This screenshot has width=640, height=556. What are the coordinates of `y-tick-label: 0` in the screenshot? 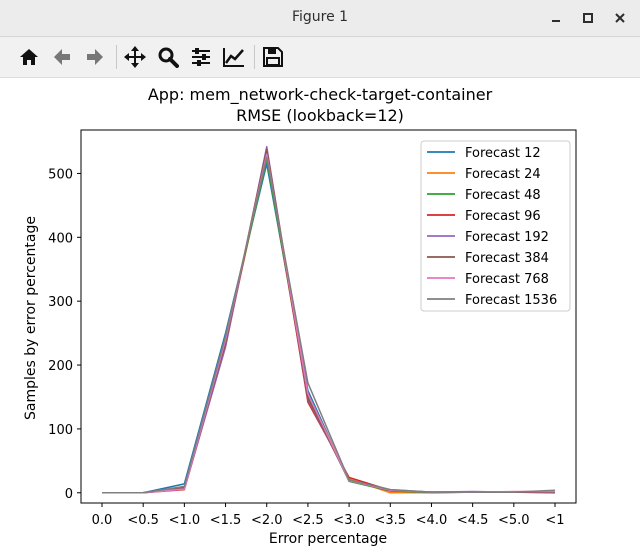 It's located at (69, 494).